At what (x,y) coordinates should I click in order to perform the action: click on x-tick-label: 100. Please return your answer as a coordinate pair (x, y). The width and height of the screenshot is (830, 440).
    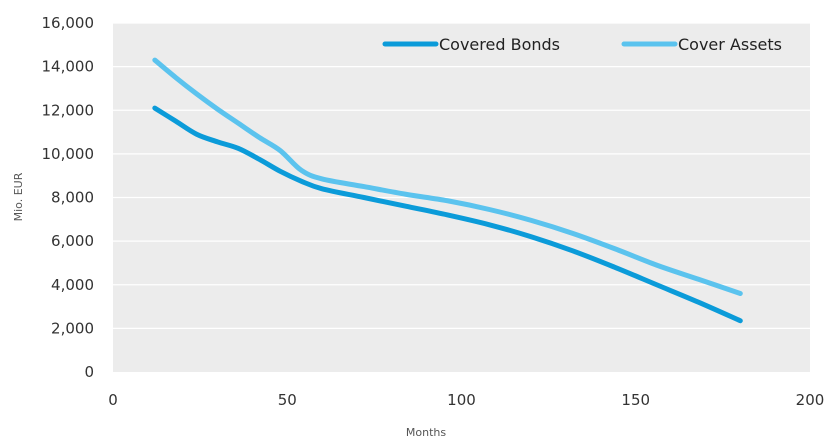
    Looking at the image, I should click on (461, 400).